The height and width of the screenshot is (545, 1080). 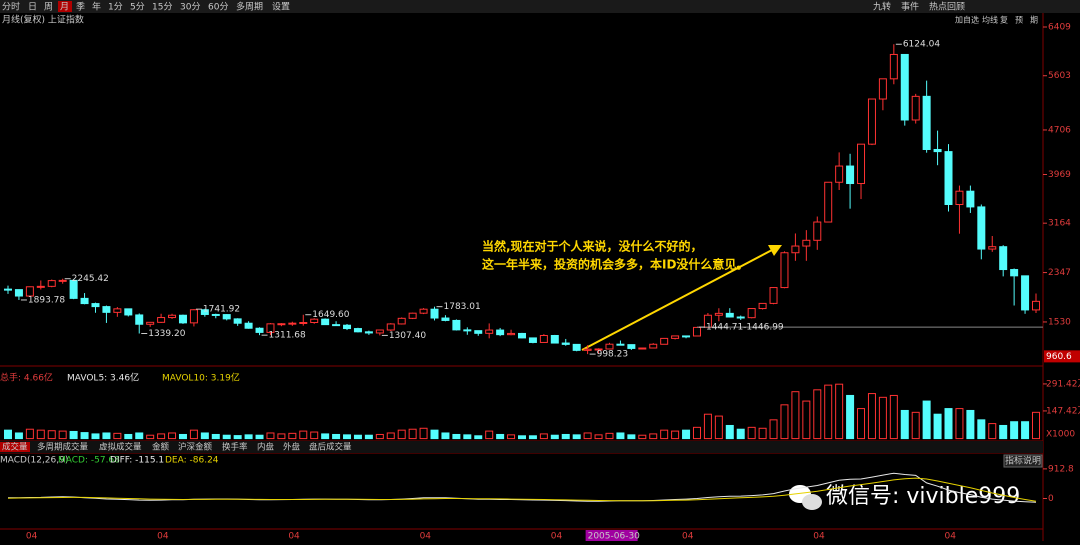 What do you see at coordinates (115, 7) in the screenshot?
I see `period-tab: 1分` at bounding box center [115, 7].